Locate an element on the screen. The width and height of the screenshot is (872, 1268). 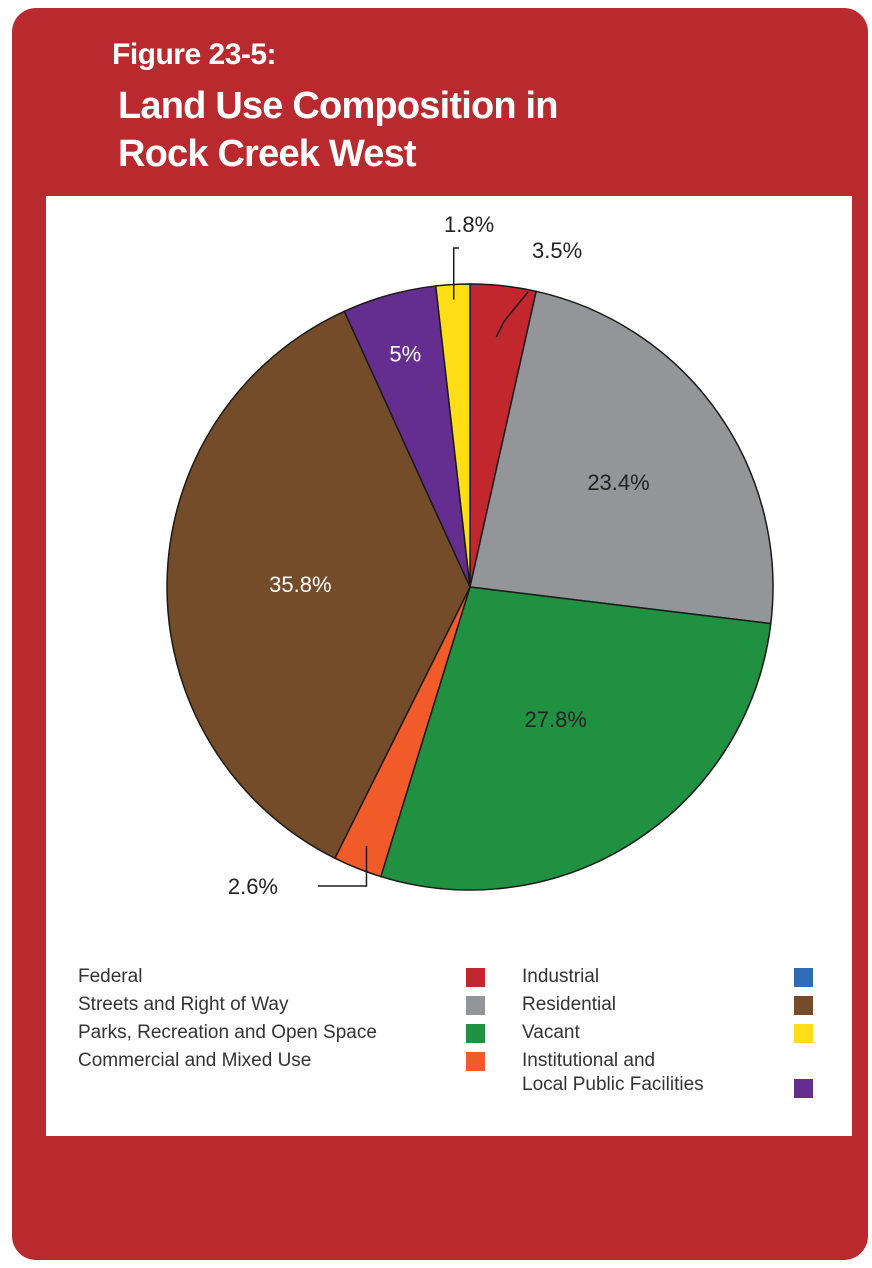
figure-label: Figure 23-5: is located at coordinates (194, 54).